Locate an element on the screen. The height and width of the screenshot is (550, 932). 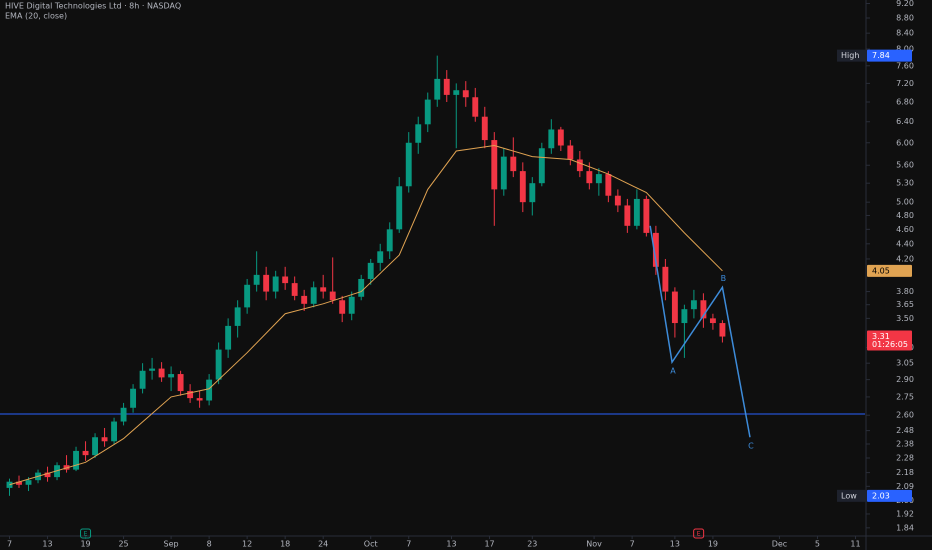
x-tick-label: 24 is located at coordinates (323, 544).